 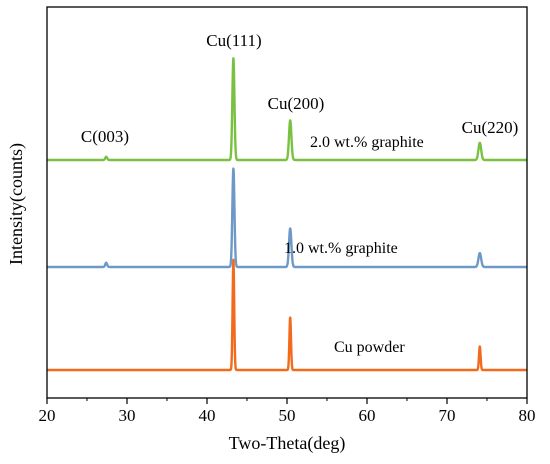 What do you see at coordinates (367, 415) in the screenshot?
I see `x-tick-label: 60` at bounding box center [367, 415].